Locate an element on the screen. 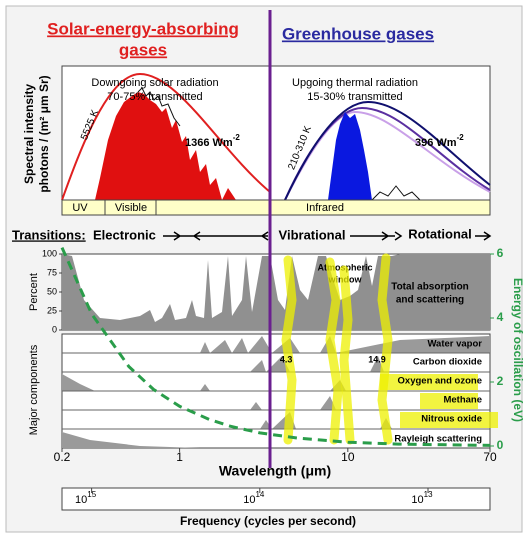  x-axis-label: Wavelength (μm) is located at coordinates (275, 471).